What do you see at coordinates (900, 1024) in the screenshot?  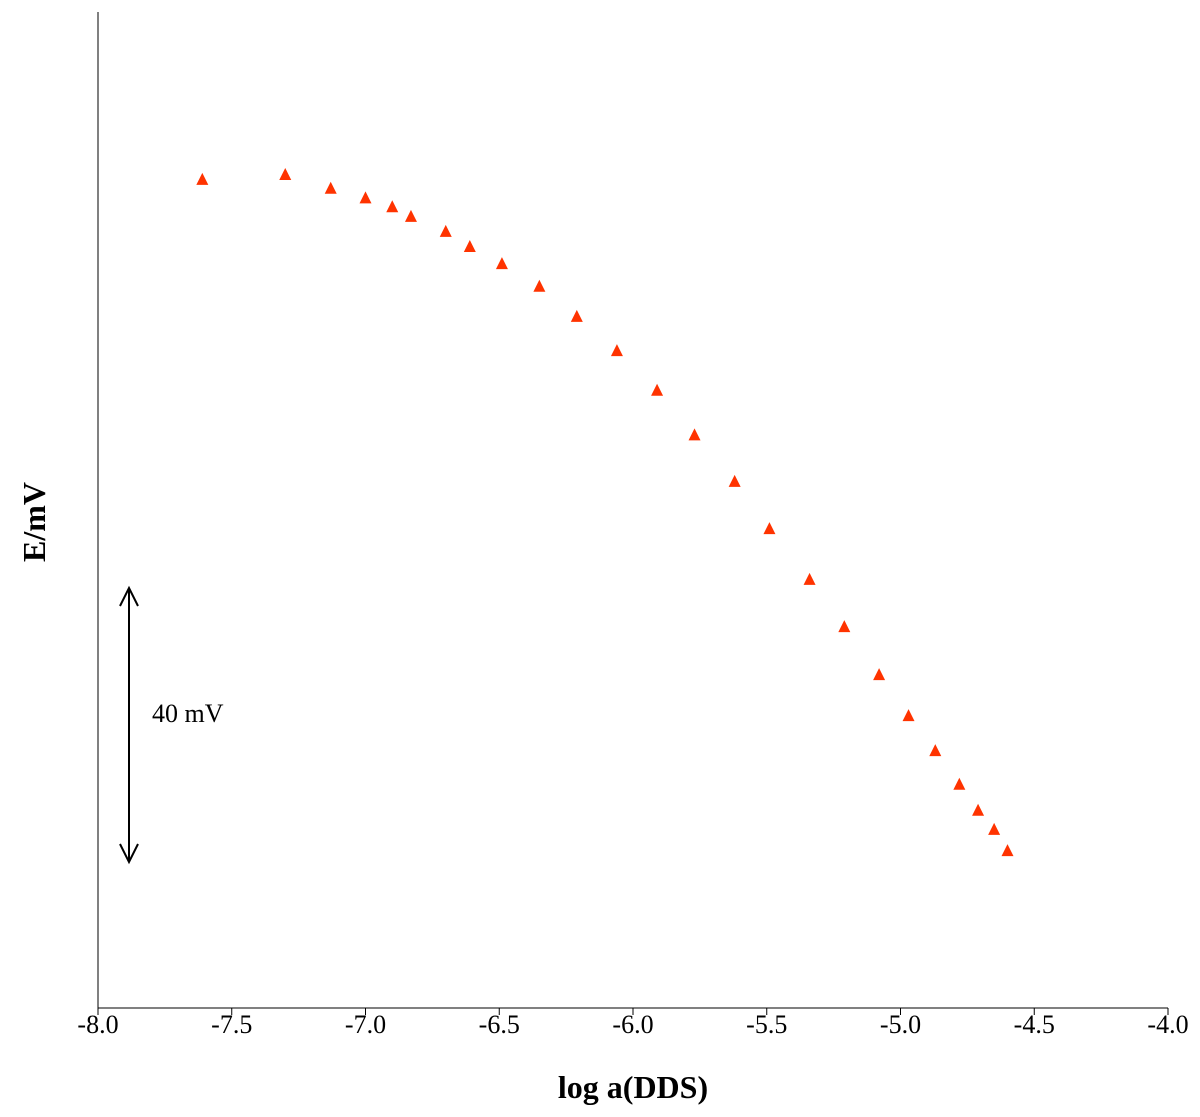 I see `x-tick-label: -5.0` at bounding box center [900, 1024].